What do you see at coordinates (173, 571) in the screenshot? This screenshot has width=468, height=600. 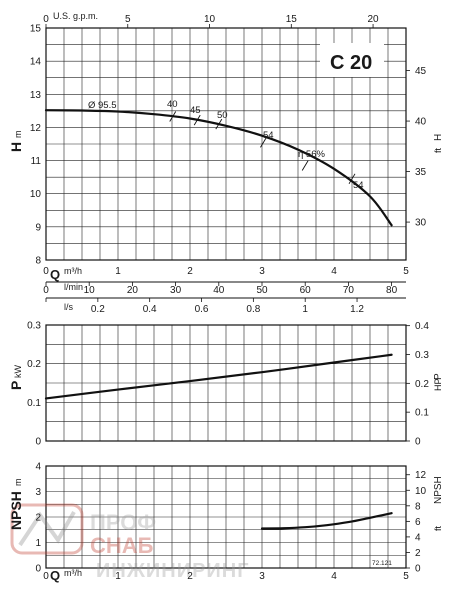 I see `watermark-line-3: ИНЖИНИРИНГ` at bounding box center [173, 571].